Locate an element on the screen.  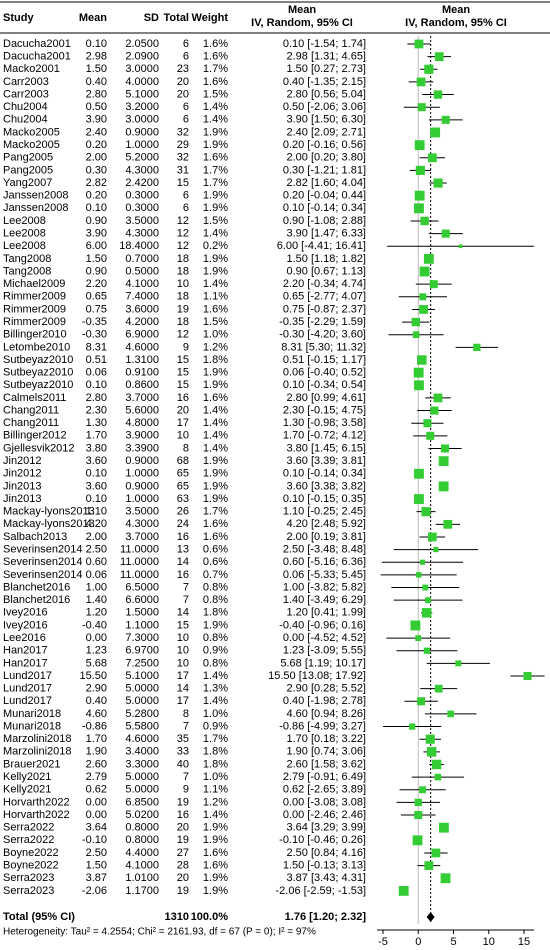
cell: 32 is located at coordinates (183, 158).